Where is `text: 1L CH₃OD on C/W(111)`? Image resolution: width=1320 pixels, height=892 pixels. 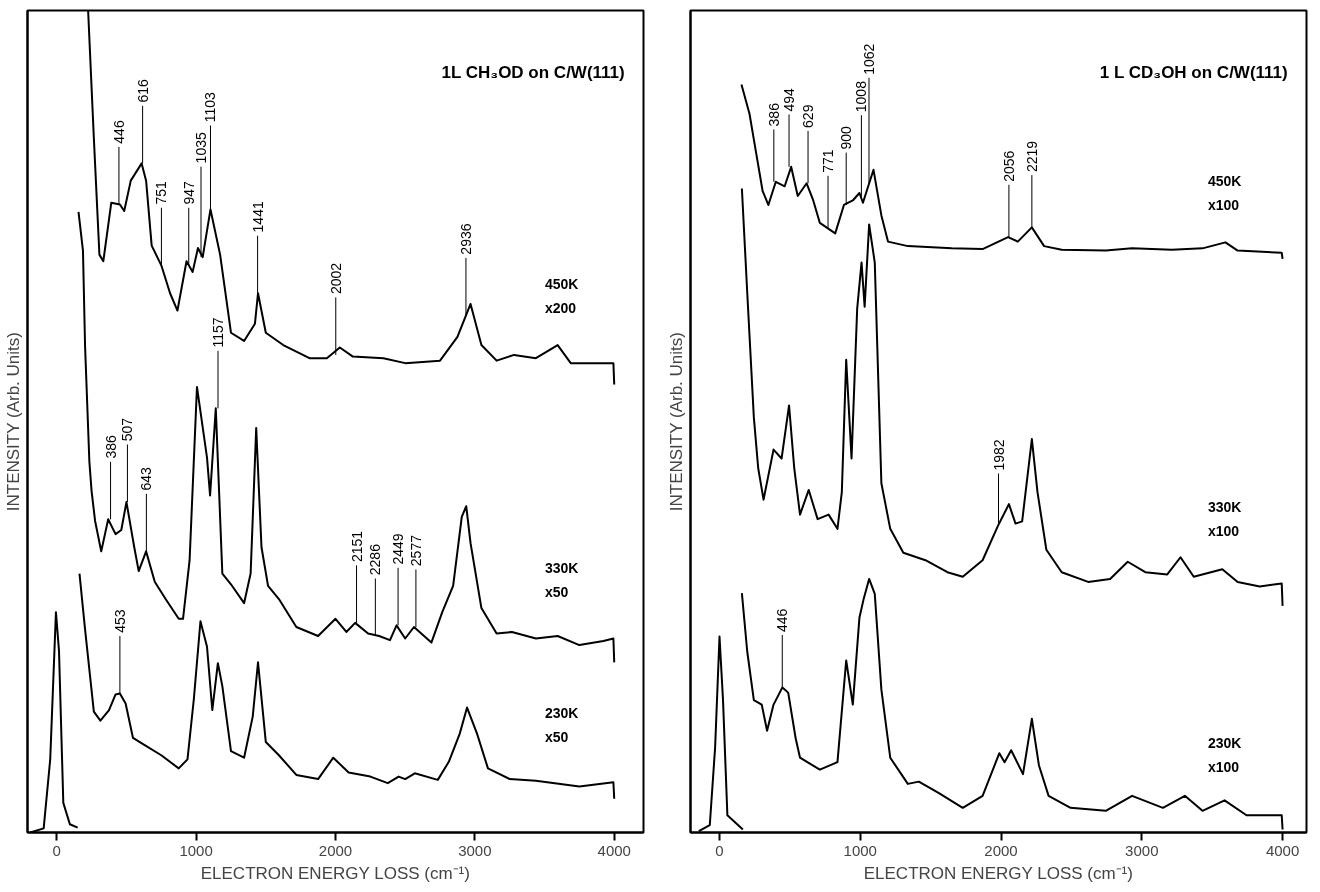
text: 1L CH₃OD on C/W(111) is located at coordinates (533, 72).